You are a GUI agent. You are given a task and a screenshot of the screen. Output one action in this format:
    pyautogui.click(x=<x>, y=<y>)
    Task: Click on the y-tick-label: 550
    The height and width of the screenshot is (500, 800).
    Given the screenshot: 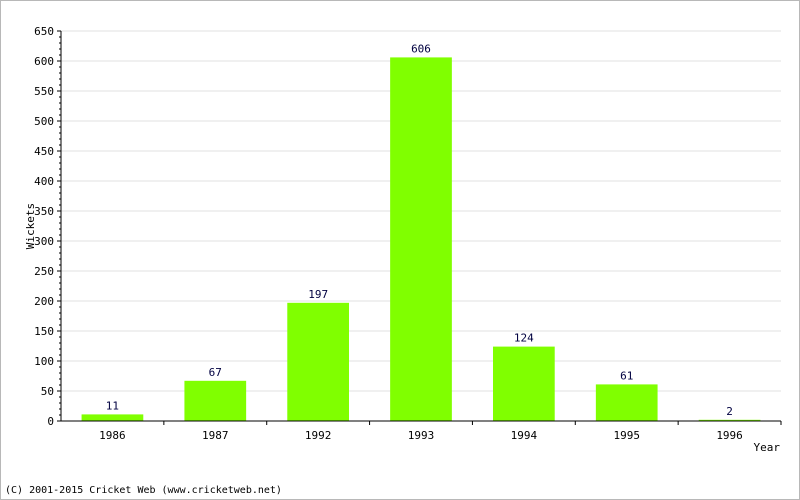 What is the action you would take?
    pyautogui.click(x=44, y=91)
    